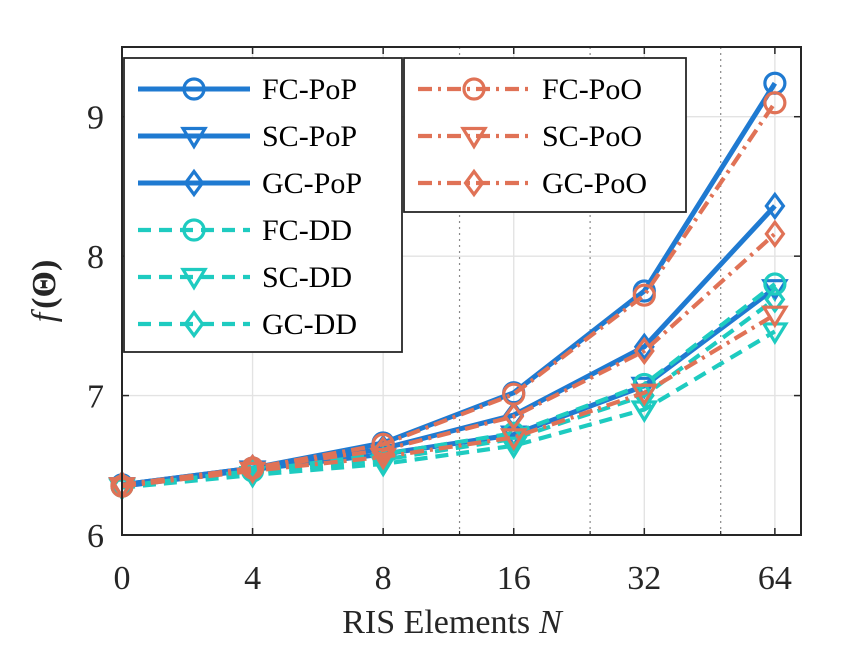  What do you see at coordinates (307, 277) in the screenshot?
I see `legend-label: SC-DD` at bounding box center [307, 277].